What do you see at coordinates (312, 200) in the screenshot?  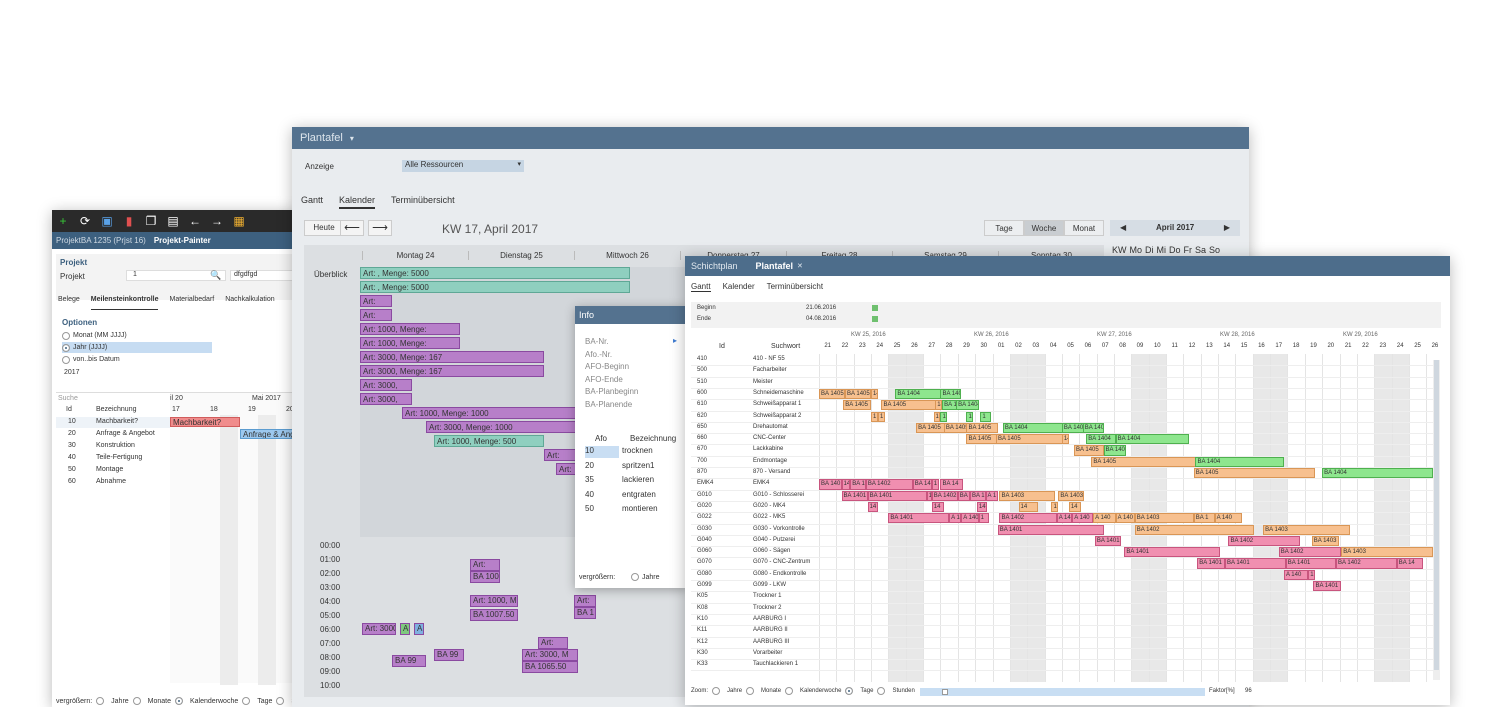 I see `tab-gantt: Gantt` at bounding box center [312, 200].